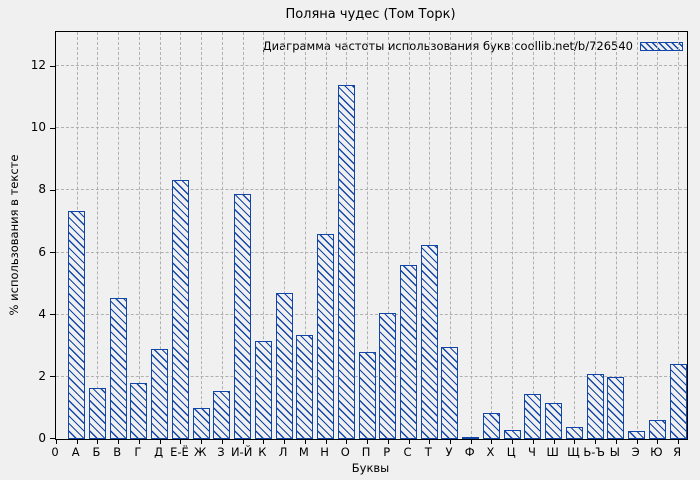 The image size is (700, 480). Describe the element at coordinates (42, 251) in the screenshot. I see `y-tick-label: 6` at that location.